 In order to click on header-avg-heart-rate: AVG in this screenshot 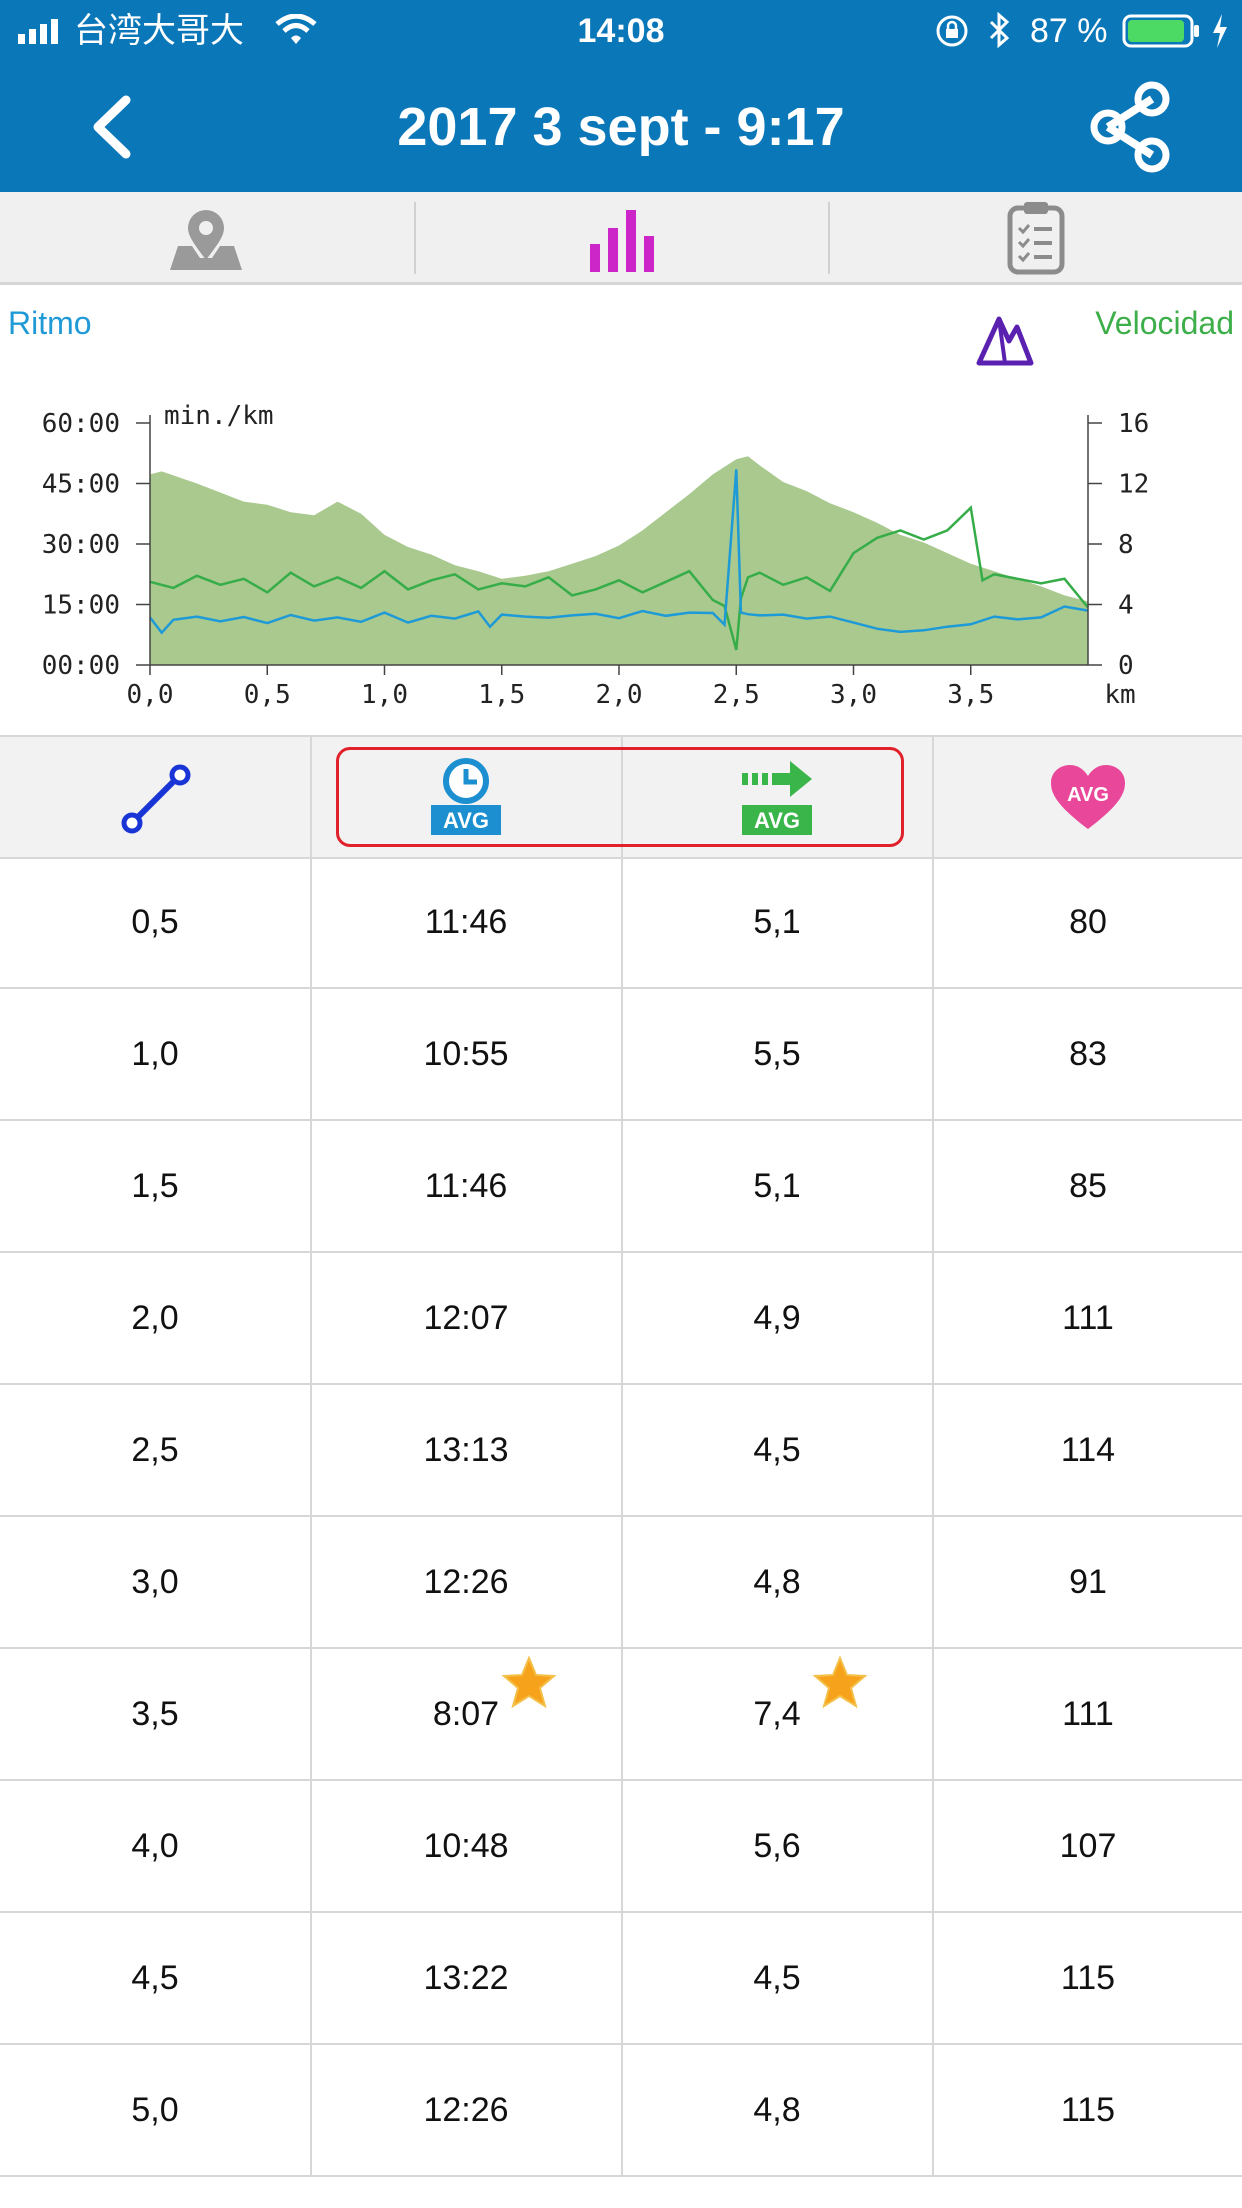, I will do `click(1087, 797)`.